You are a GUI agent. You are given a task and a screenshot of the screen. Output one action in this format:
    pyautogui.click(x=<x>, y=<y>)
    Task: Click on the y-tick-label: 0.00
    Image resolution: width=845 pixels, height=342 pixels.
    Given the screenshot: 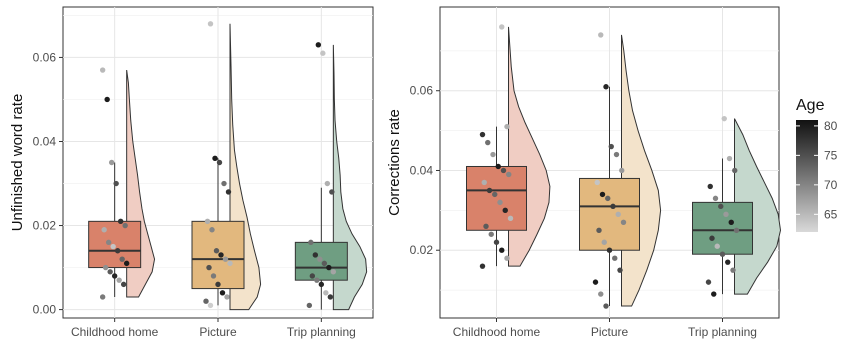 What is the action you would take?
    pyautogui.click(x=45, y=310)
    